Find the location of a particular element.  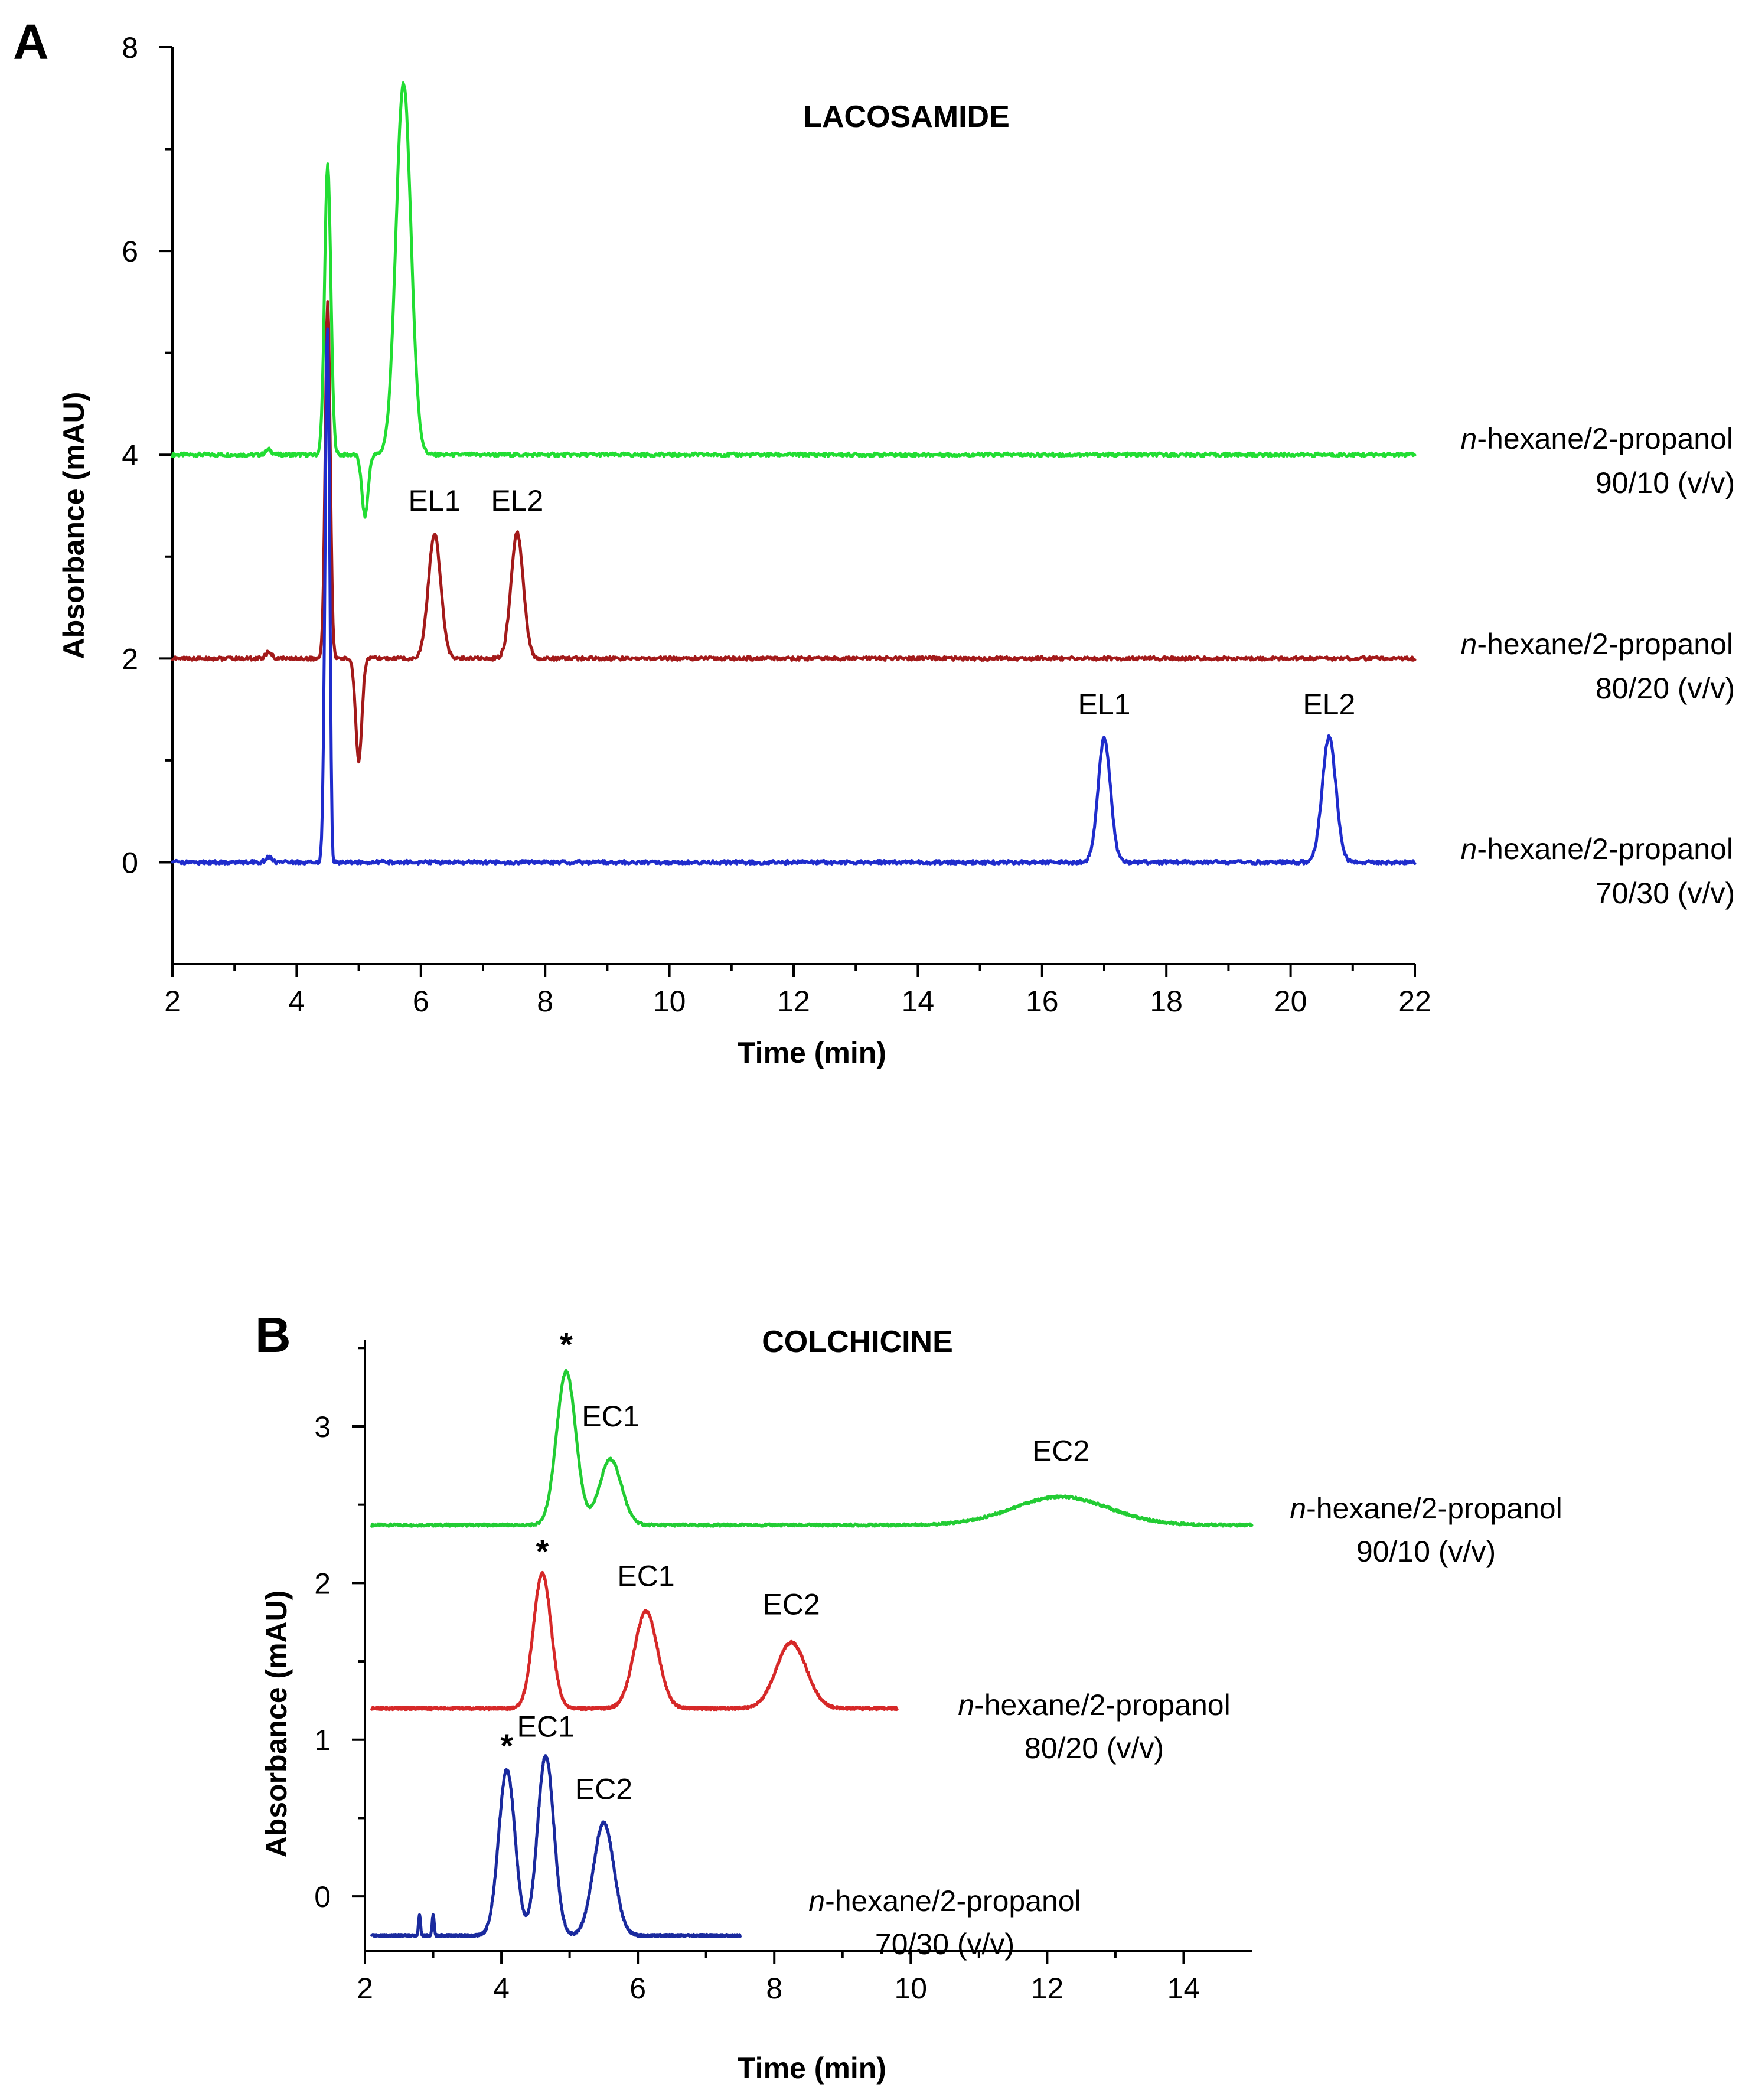

y-tick-label: 1 is located at coordinates (323, 1741).